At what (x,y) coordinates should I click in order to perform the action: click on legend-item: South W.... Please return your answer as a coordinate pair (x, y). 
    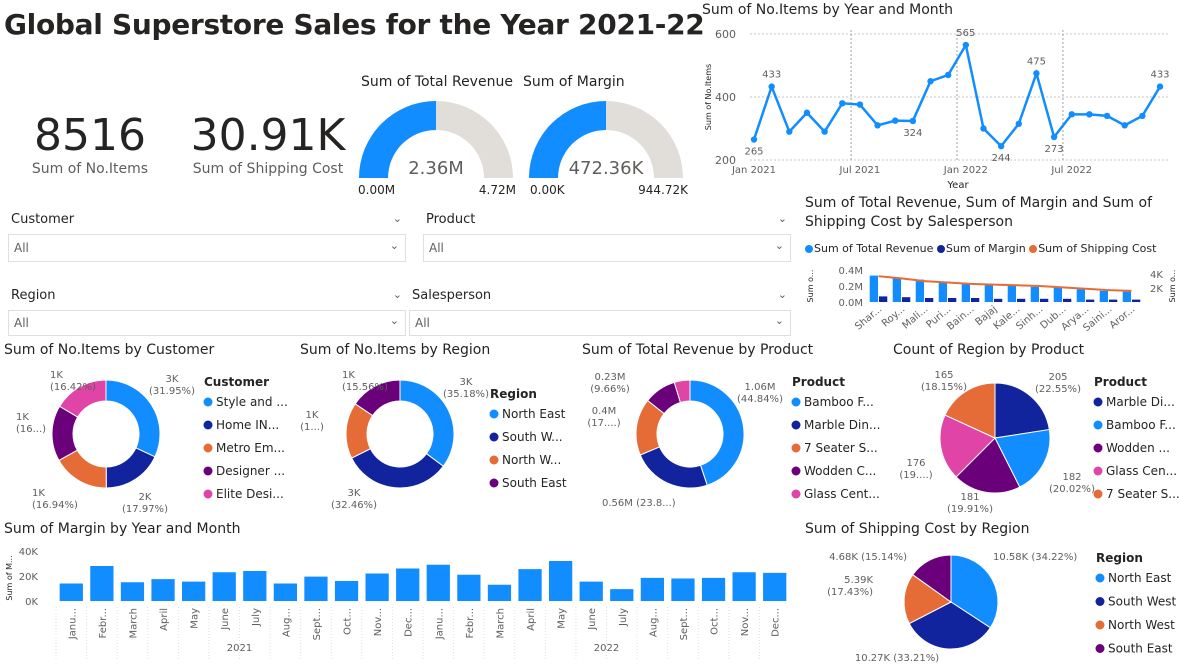
    Looking at the image, I should click on (532, 437).